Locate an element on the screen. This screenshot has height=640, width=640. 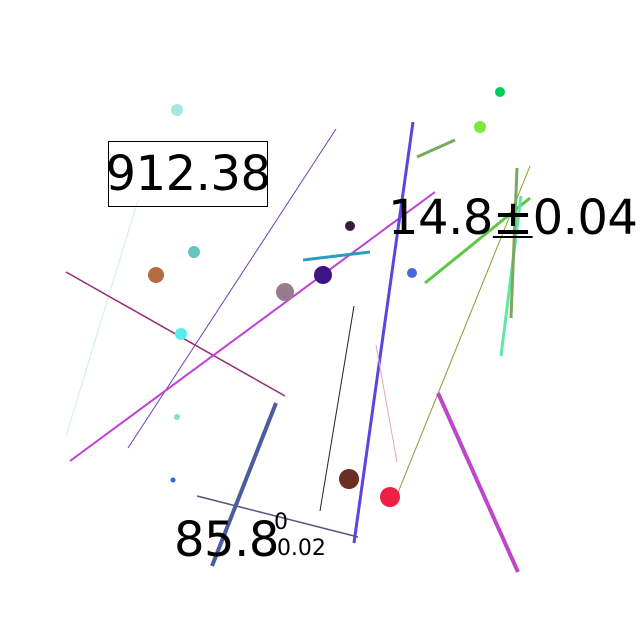
line-green is located at coordinates (477, 240).